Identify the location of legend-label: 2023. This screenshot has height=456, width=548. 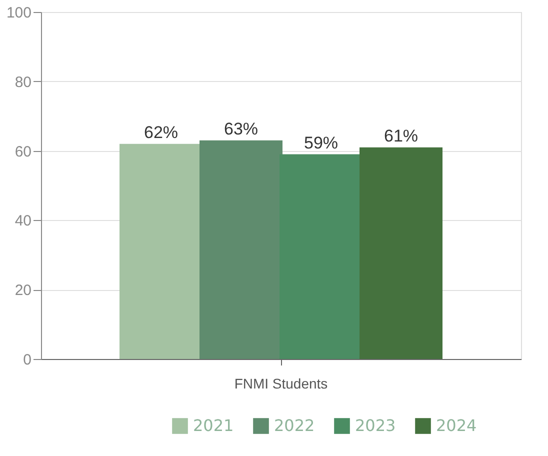
(375, 425).